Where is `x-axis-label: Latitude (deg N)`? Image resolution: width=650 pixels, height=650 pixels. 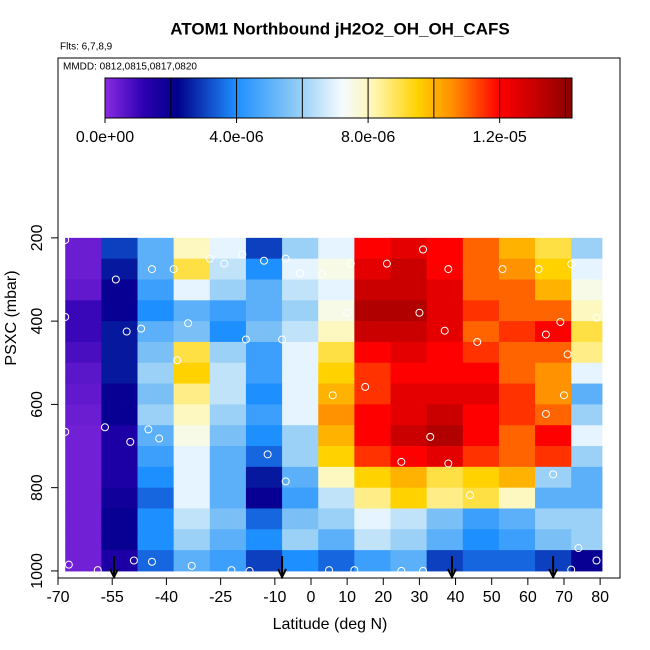
x-axis-label: Latitude (deg N) is located at coordinates (330, 624).